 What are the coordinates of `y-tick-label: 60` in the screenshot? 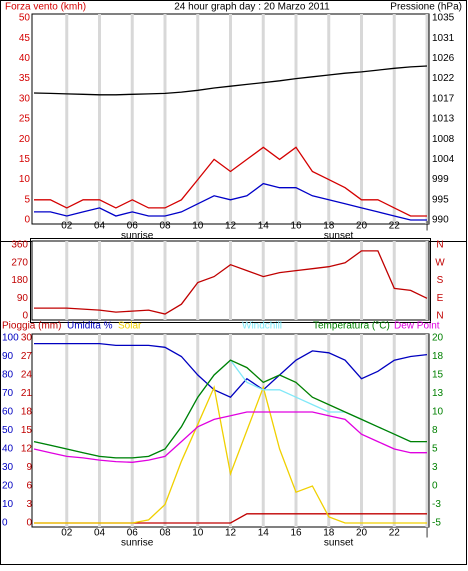 It's located at (8, 412).